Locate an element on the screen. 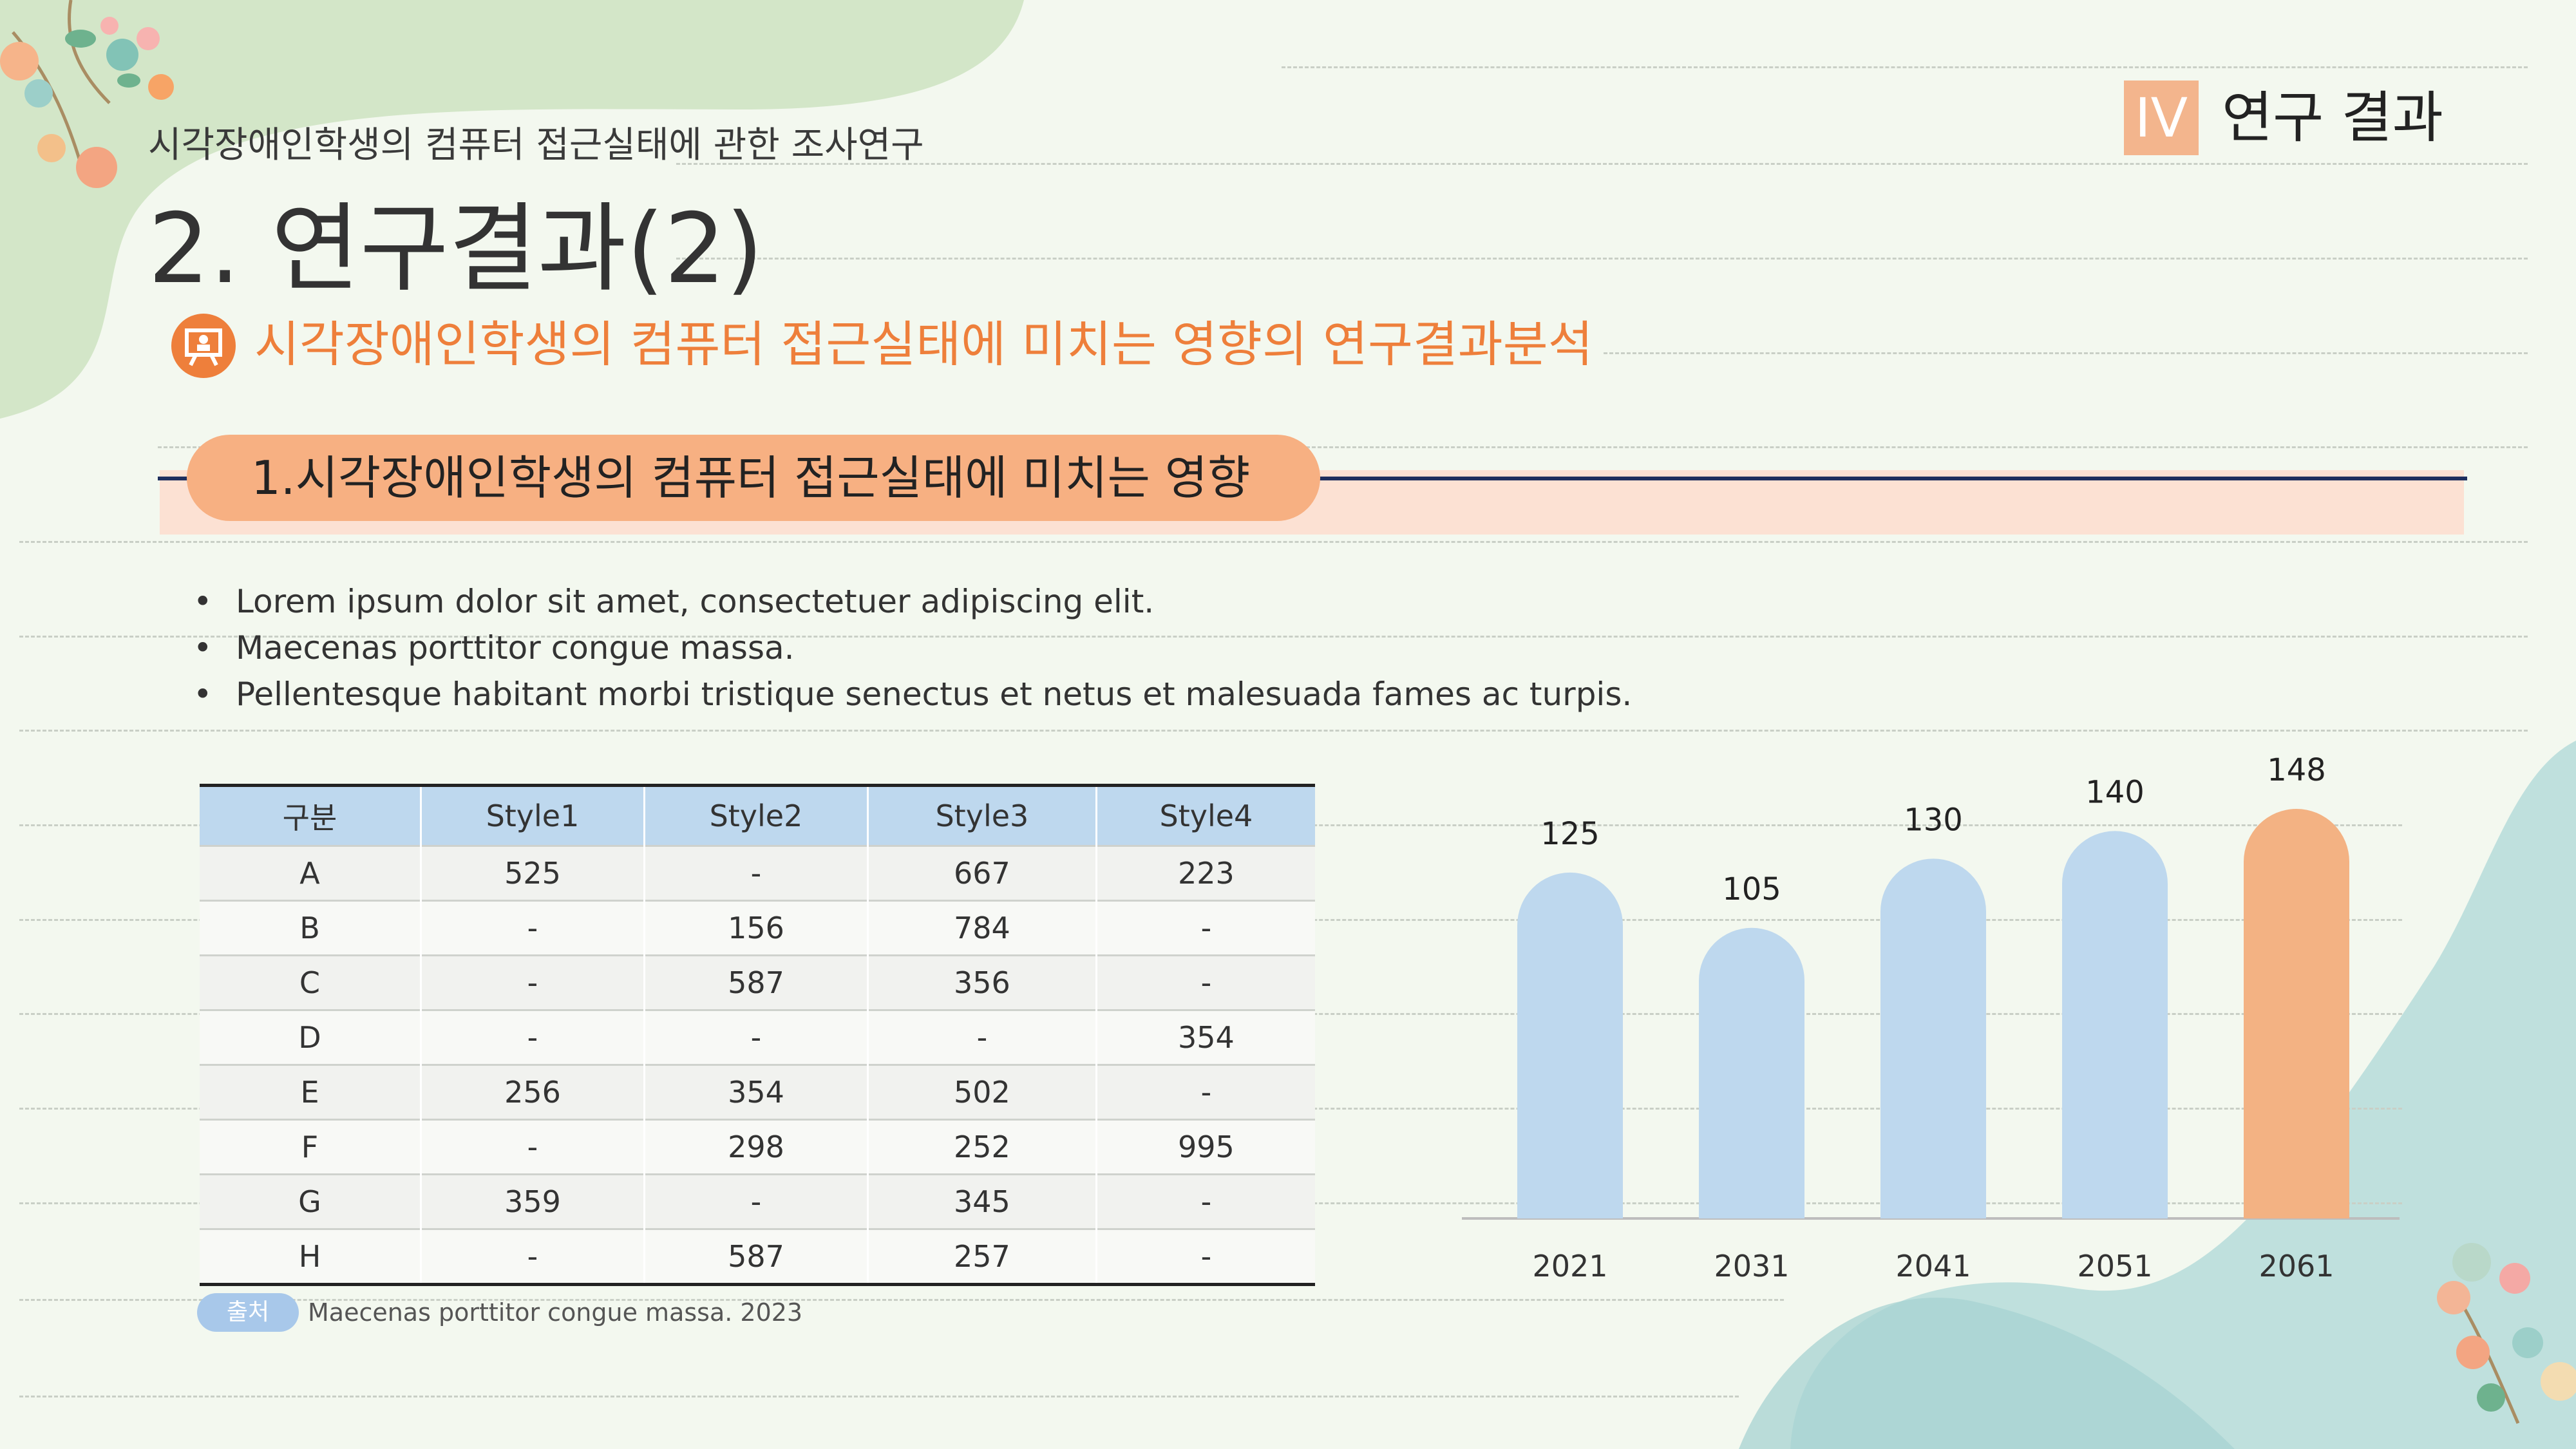 Image resolution: width=2576 pixels, height=1449 pixels. document-subtitle: 시각장애인학생의 컴퓨터 접근실태에 관한 조사연구 is located at coordinates (536, 145).